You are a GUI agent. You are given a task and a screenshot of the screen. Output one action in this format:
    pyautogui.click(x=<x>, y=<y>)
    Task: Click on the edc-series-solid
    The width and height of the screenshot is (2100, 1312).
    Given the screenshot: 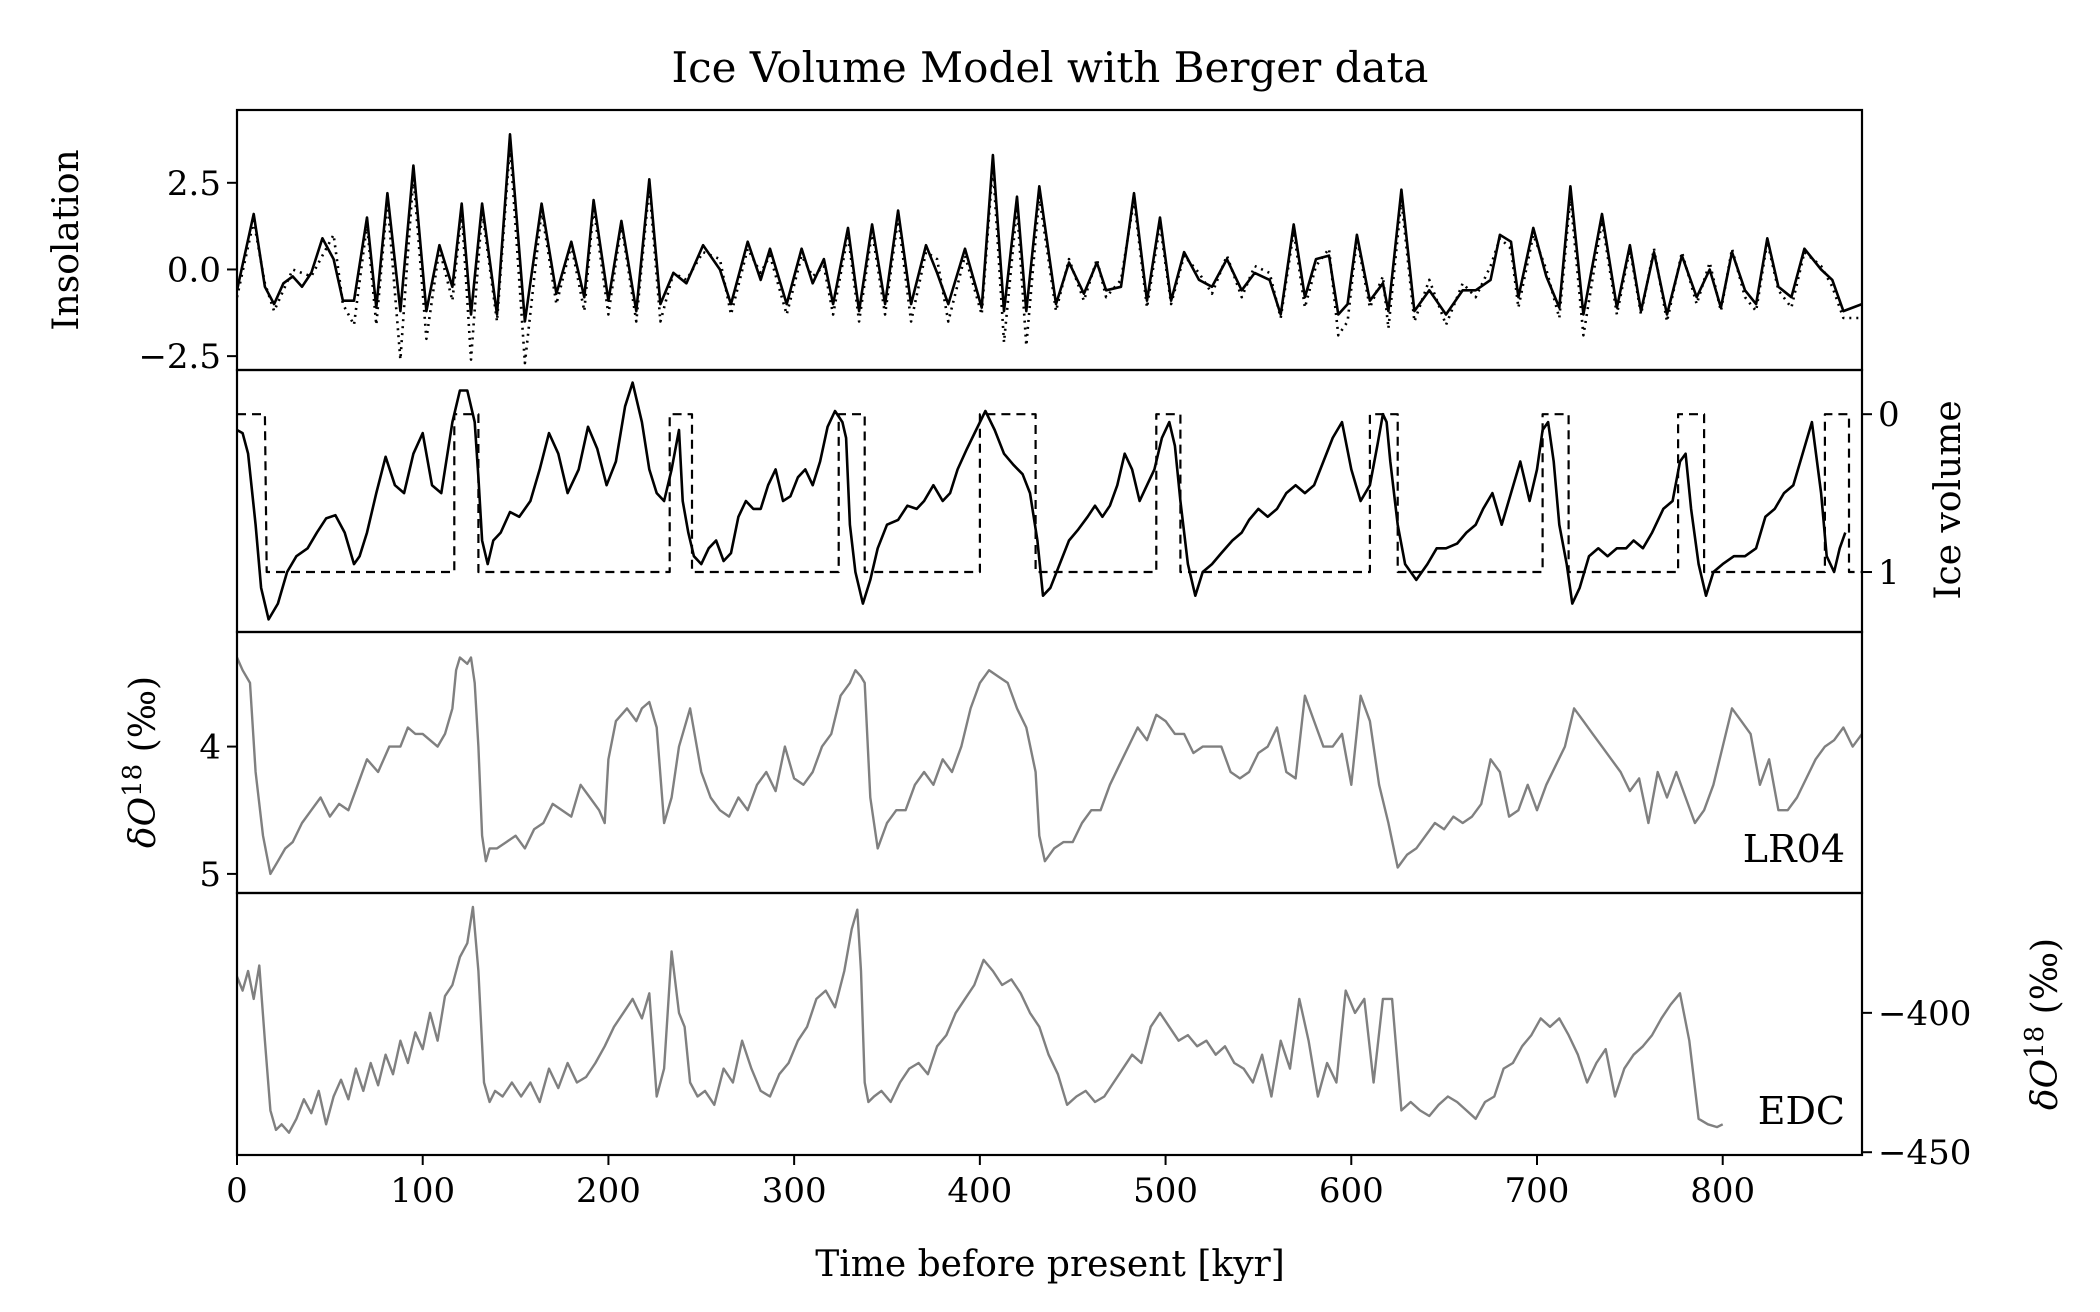 What is the action you would take?
    pyautogui.click(x=980, y=1019)
    